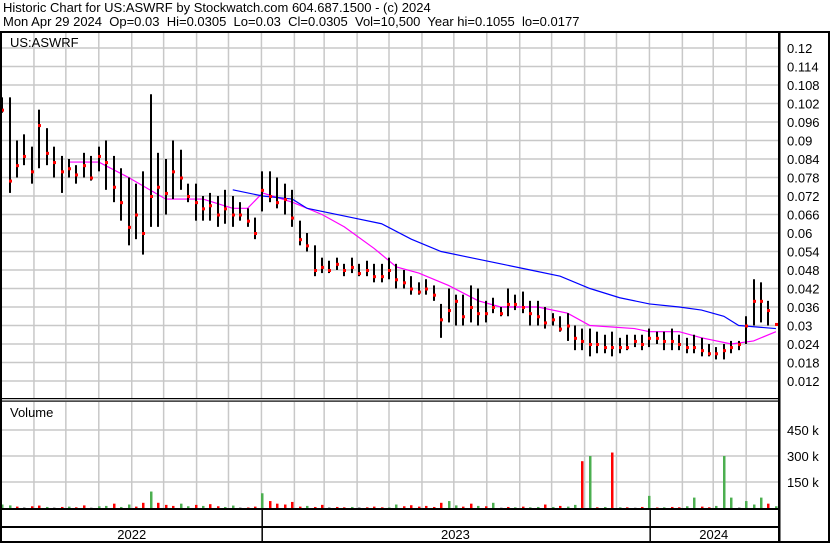 Image resolution: width=830 pixels, height=543 pixels. What do you see at coordinates (803, 344) in the screenshot?
I see `price-tick-label: 0.024` at bounding box center [803, 344].